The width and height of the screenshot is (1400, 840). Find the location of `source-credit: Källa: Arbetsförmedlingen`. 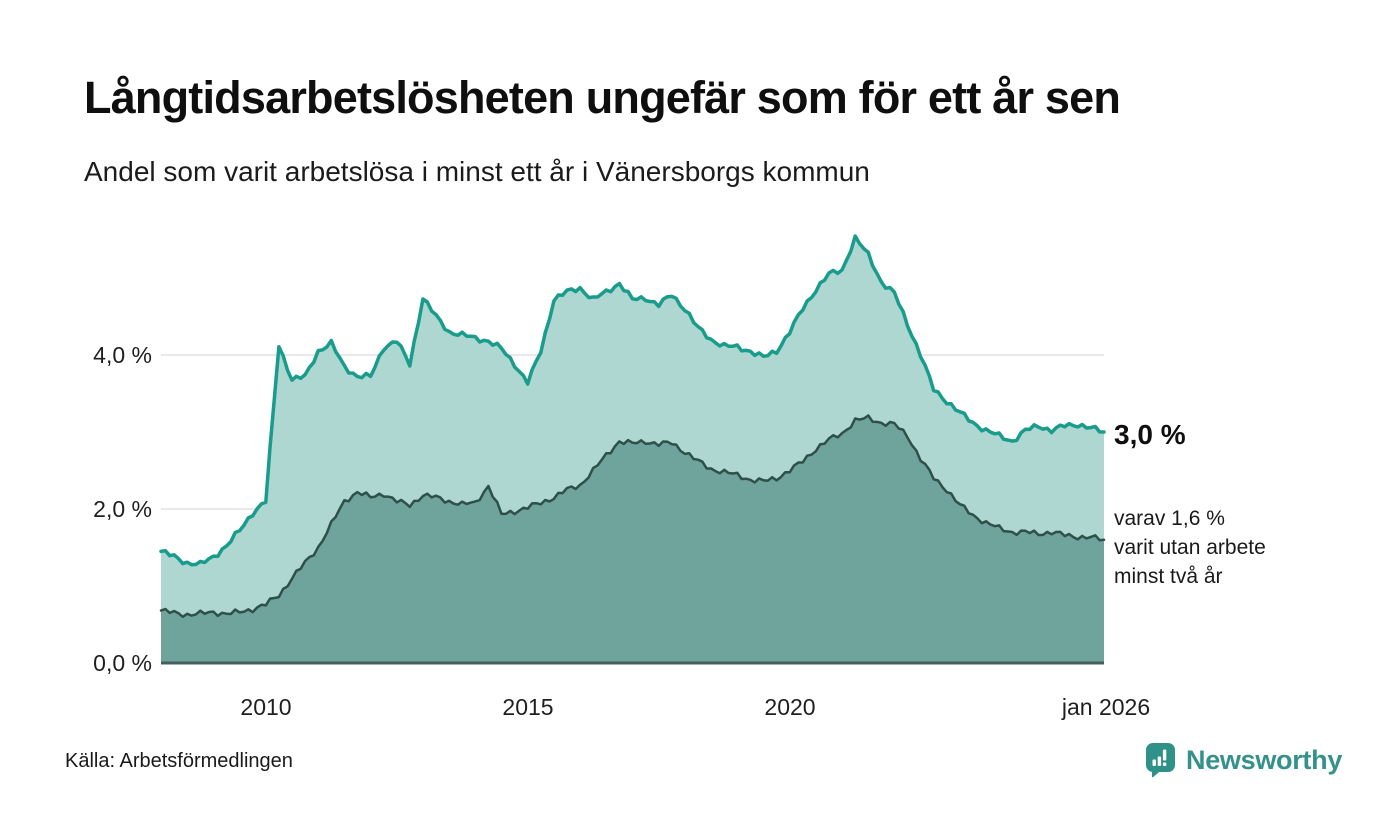

source-credit: Källa: Arbetsförmedlingen is located at coordinates (179, 761).